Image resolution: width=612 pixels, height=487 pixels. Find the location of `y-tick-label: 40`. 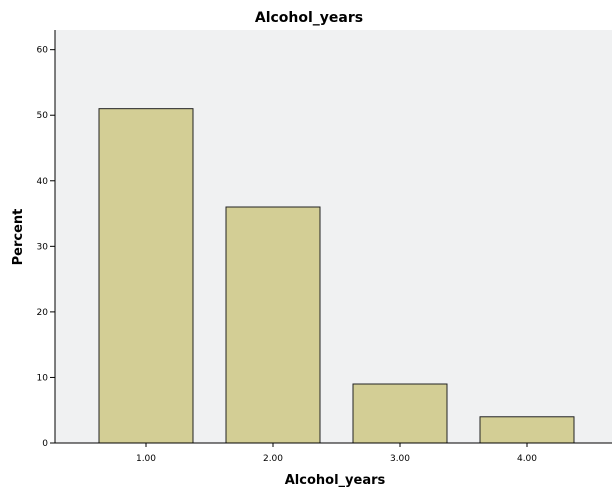

y-tick-label: 40 is located at coordinates (43, 182).